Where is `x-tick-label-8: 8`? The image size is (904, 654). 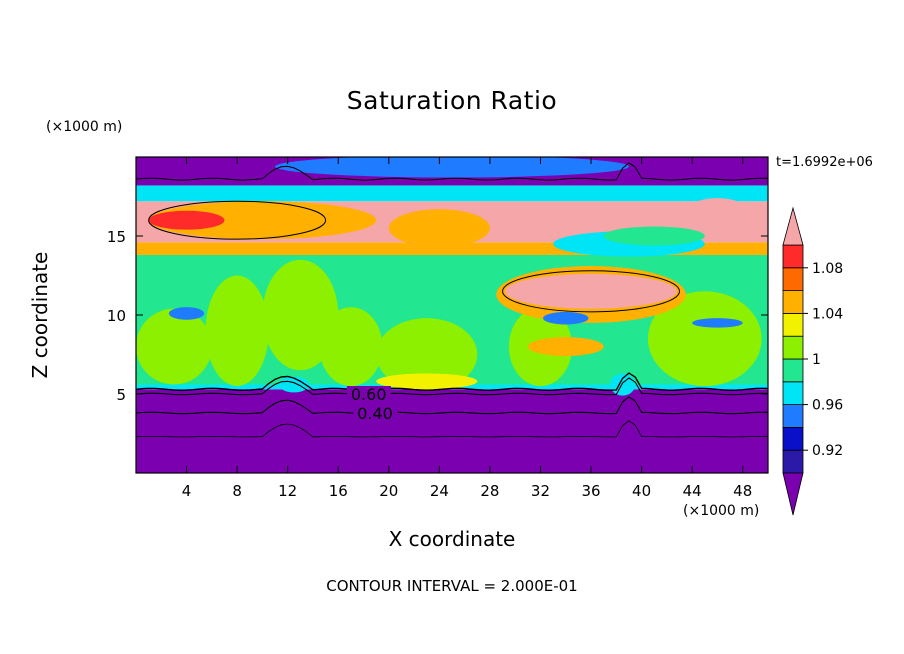
x-tick-label-8: 8 is located at coordinates (237, 491).